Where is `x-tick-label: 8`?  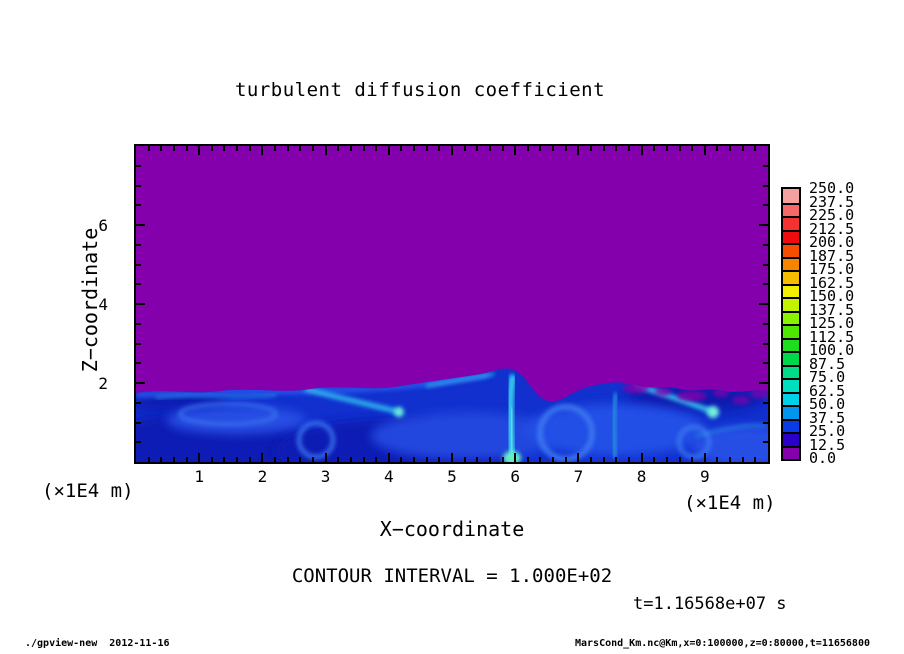 x-tick-label: 8 is located at coordinates (641, 476).